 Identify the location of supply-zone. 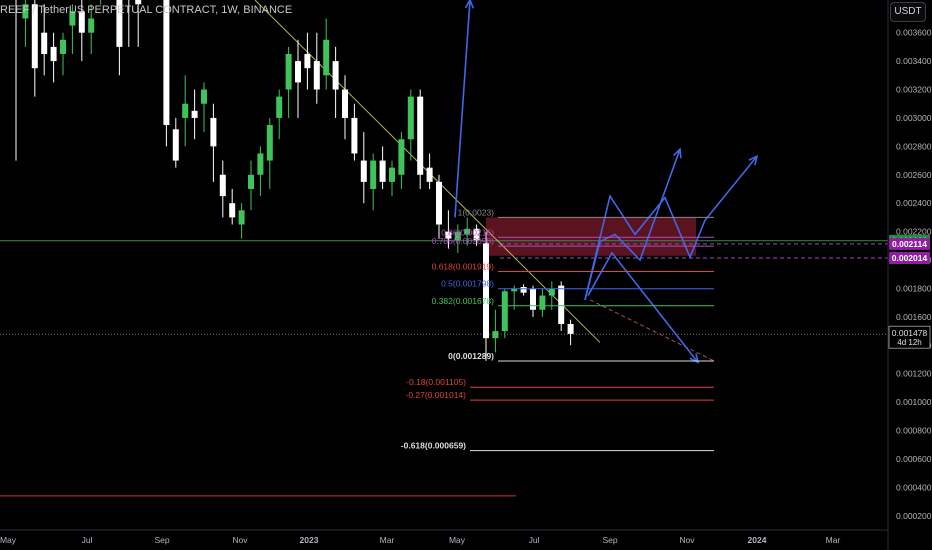
(591, 236).